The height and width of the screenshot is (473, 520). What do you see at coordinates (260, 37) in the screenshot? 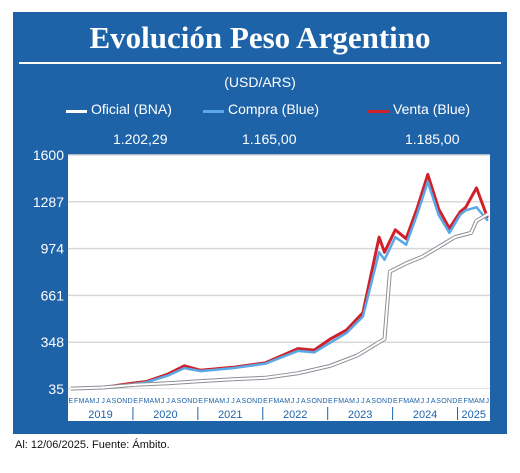
I see `chart-title: Evolución Peso Argentino` at bounding box center [260, 37].